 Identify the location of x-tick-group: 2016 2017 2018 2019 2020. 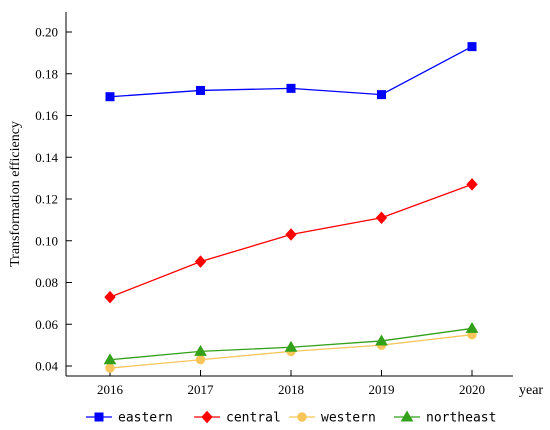
(291, 383).